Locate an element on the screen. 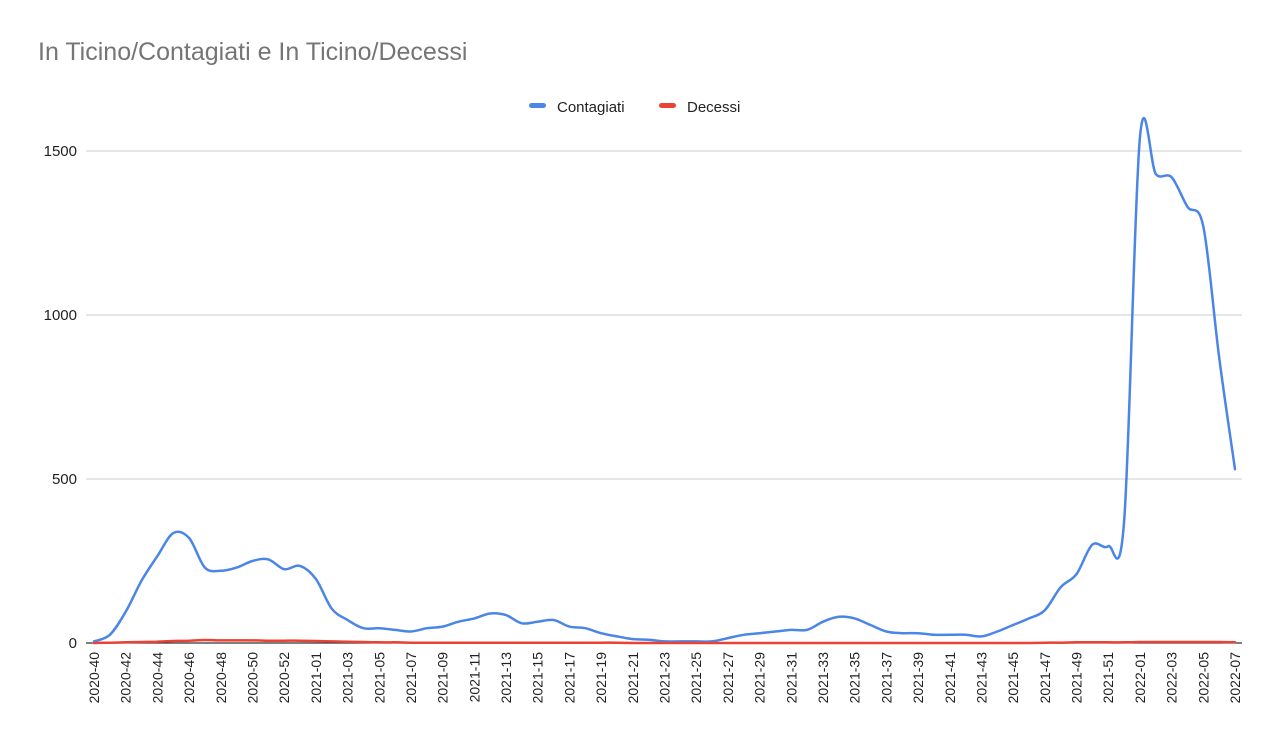  y-tick-label: 1500 is located at coordinates (60, 151).